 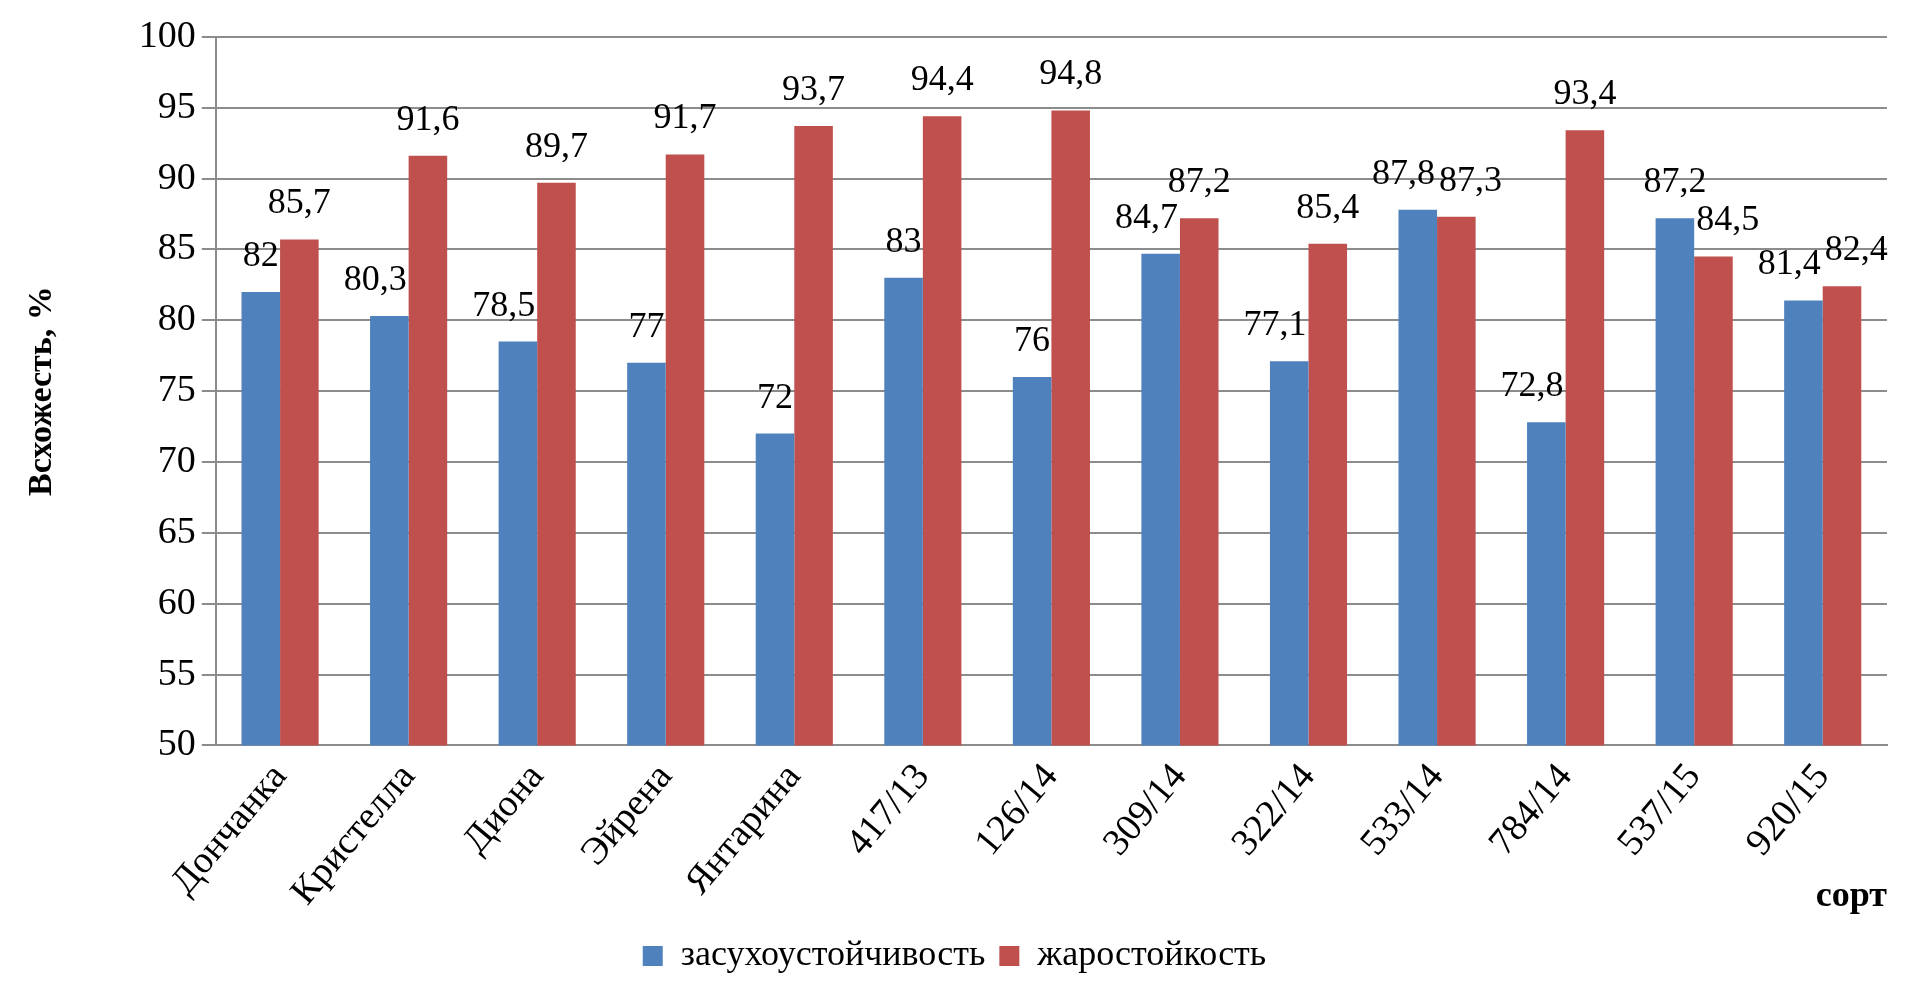 What do you see at coordinates (40, 391) in the screenshot?
I see `y-axis-title: Всхожесть, %` at bounding box center [40, 391].